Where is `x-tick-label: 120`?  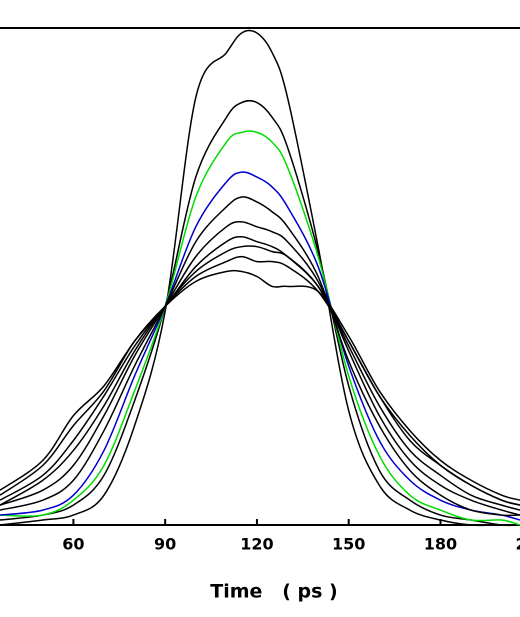 x-tick-label: 120 is located at coordinates (256, 544).